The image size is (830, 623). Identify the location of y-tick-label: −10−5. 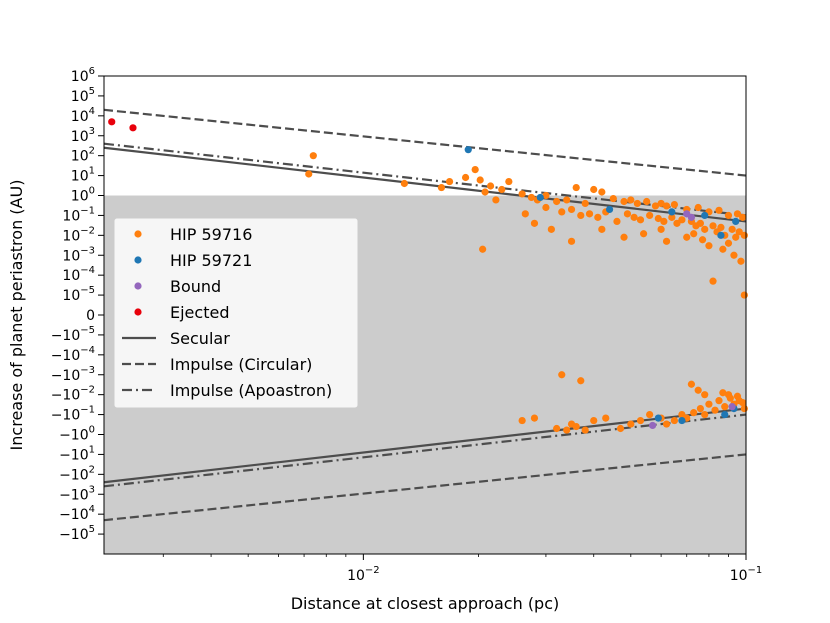
(73, 334).